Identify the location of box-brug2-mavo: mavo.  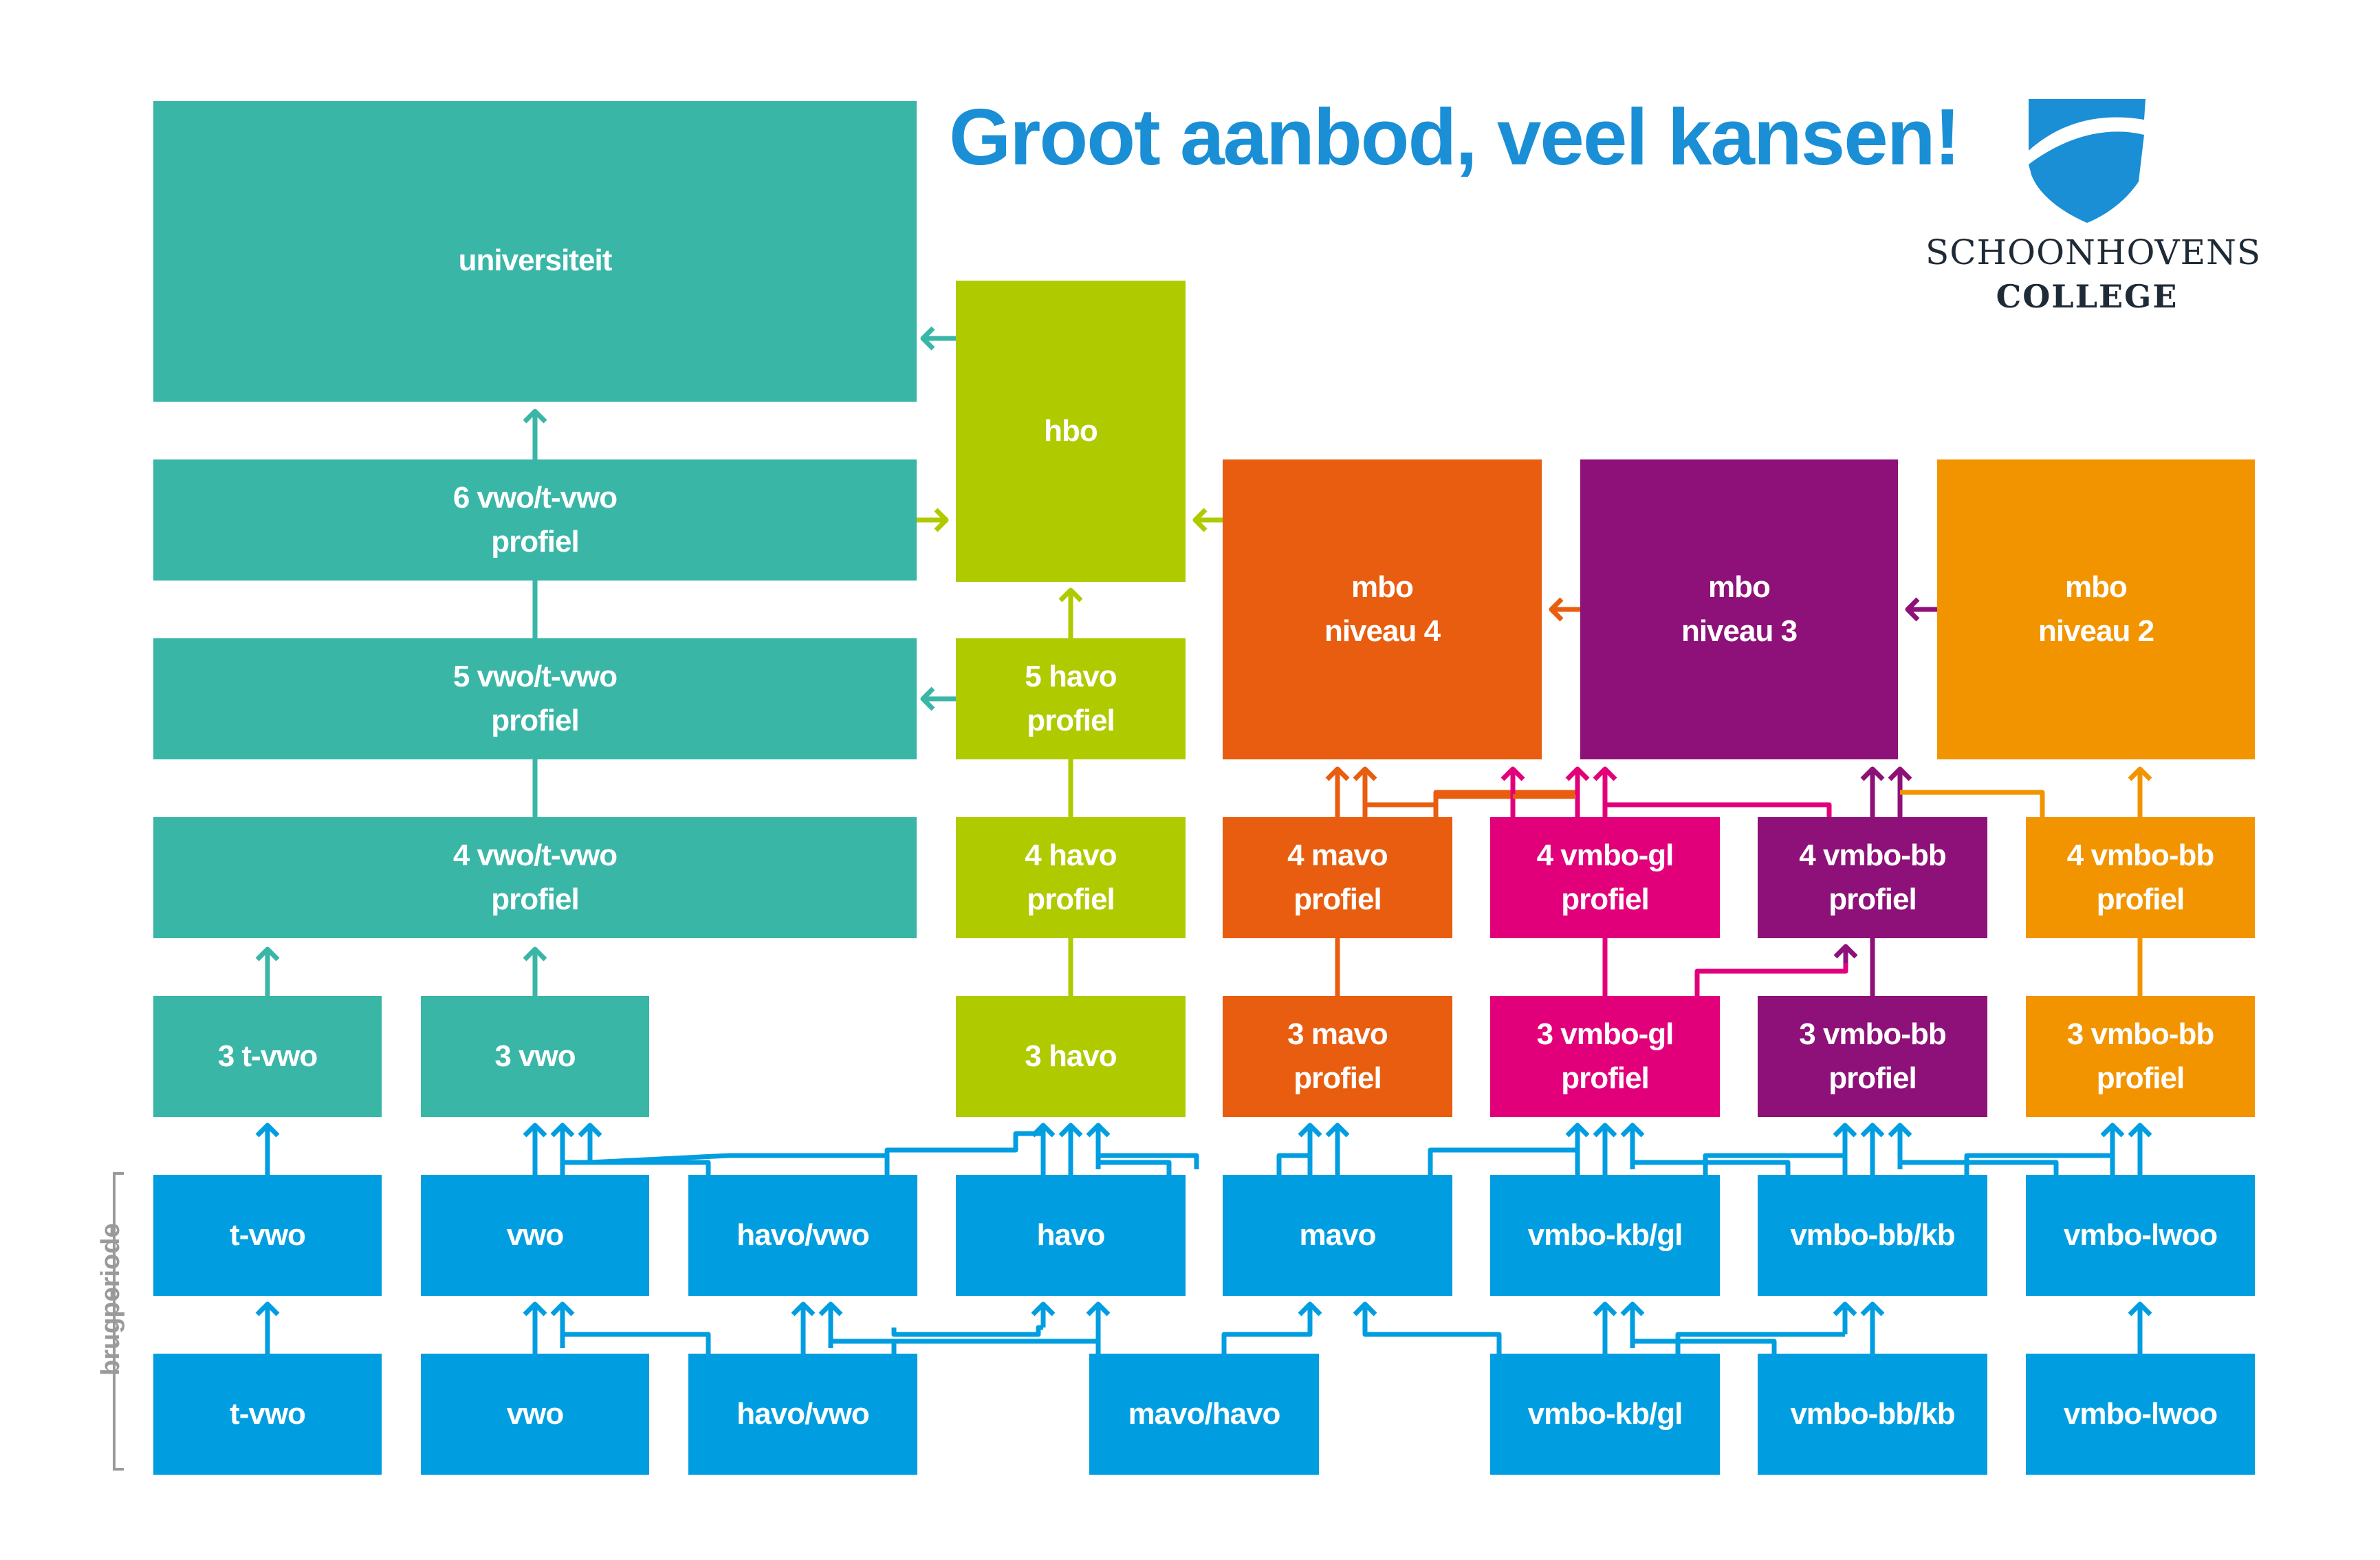
(1337, 1235).